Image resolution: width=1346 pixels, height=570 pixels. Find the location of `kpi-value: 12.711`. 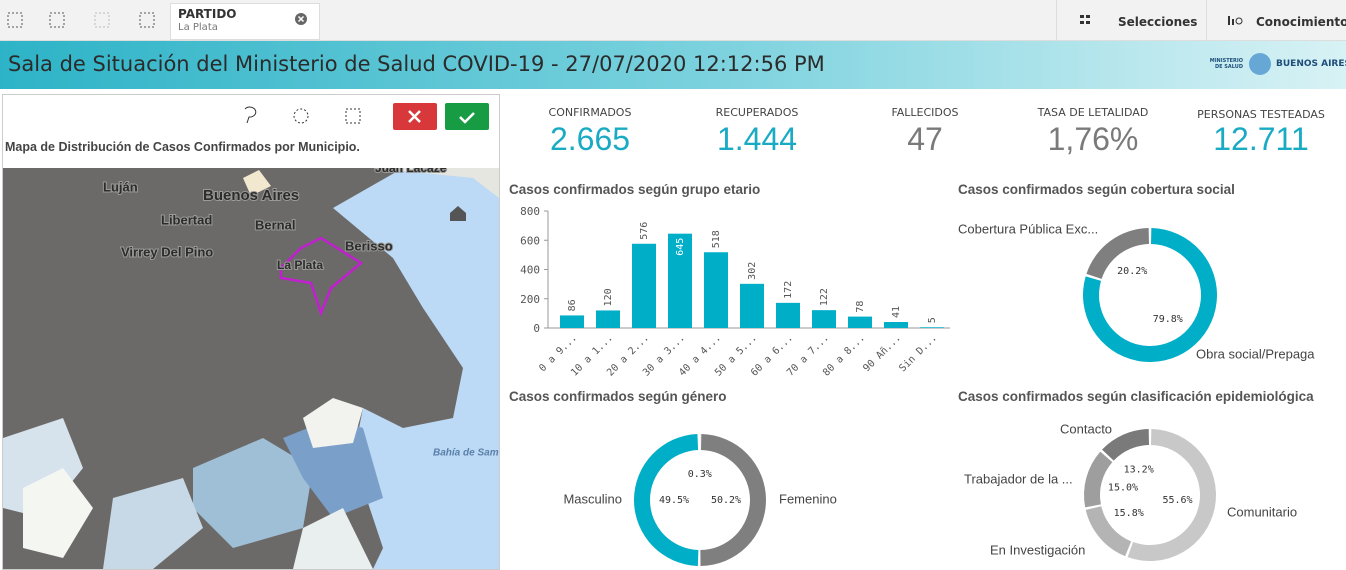

kpi-value: 12.711 is located at coordinates (1261, 139).